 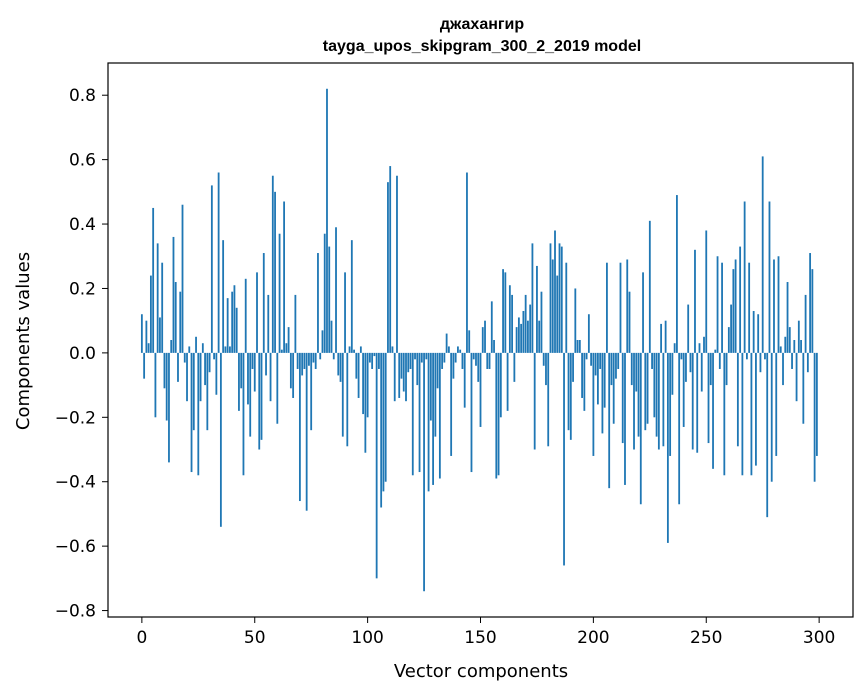 What do you see at coordinates (82, 289) in the screenshot?
I see `y-tick-label: 0.2` at bounding box center [82, 289].